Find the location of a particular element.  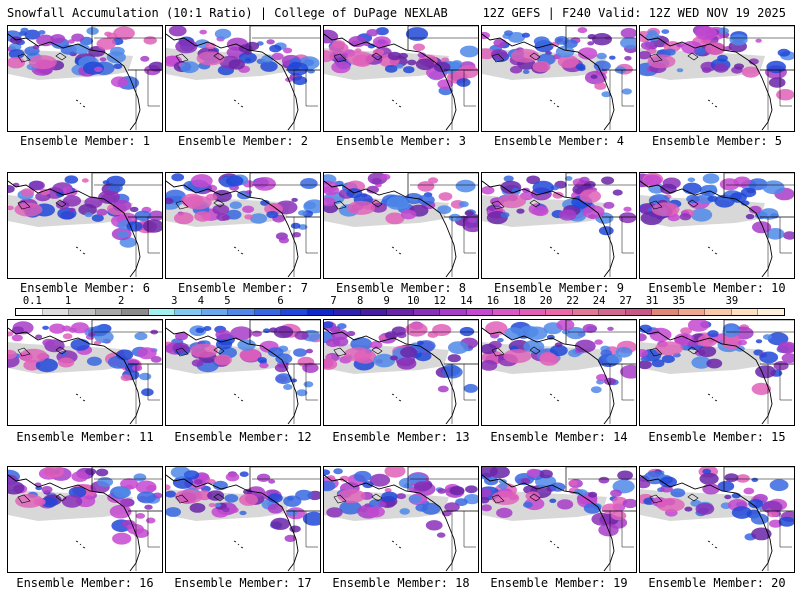

ensemble-member-label: Ensemble Member: 8 is located at coordinates (401, 288).